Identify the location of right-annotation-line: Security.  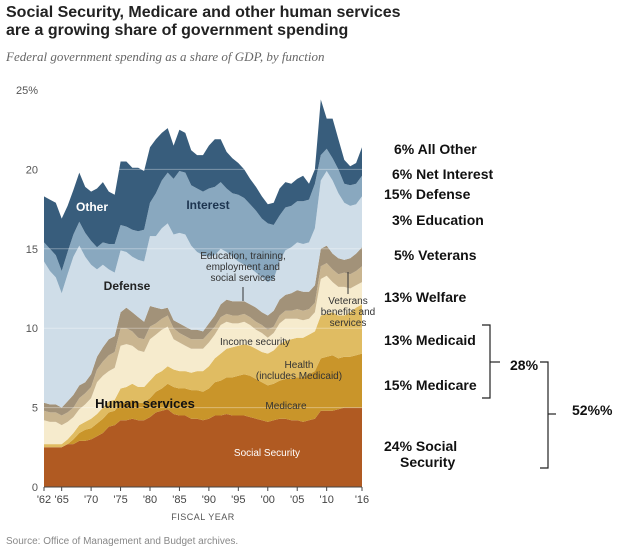
(428, 462).